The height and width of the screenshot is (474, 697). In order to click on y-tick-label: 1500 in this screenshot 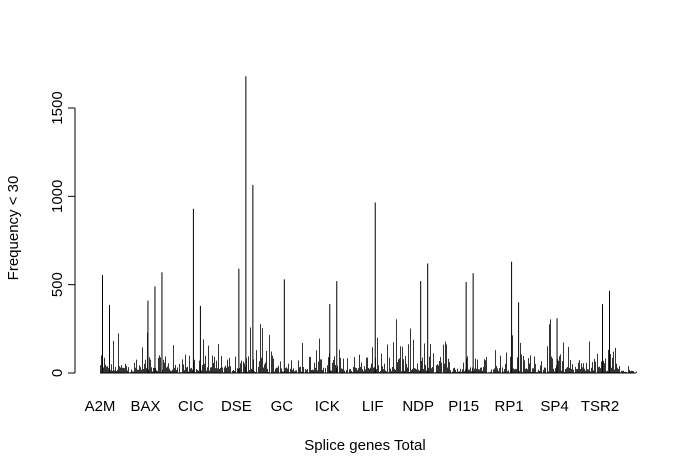, I will do `click(57, 107)`.